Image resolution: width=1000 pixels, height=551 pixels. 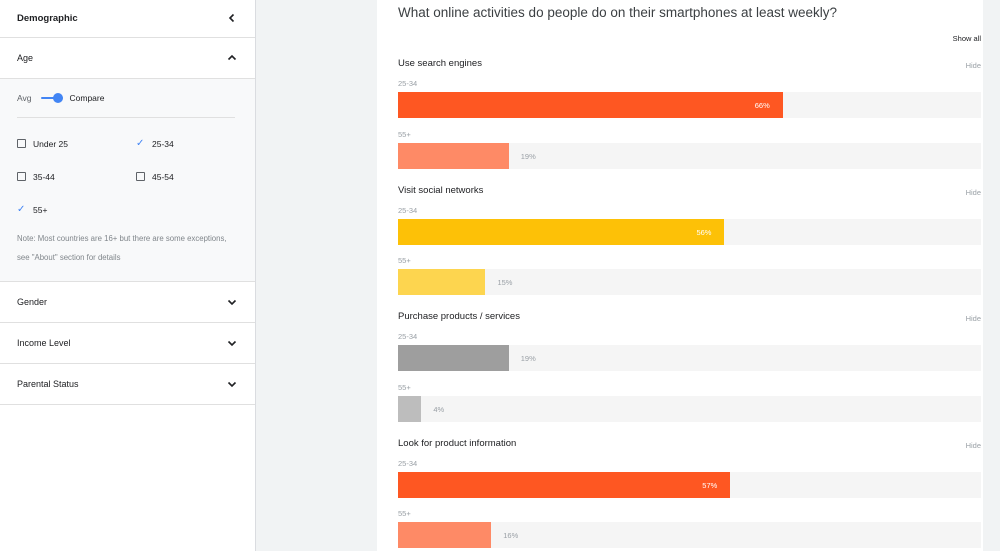 I want to click on bar-value-label: 4%, so click(x=439, y=409).